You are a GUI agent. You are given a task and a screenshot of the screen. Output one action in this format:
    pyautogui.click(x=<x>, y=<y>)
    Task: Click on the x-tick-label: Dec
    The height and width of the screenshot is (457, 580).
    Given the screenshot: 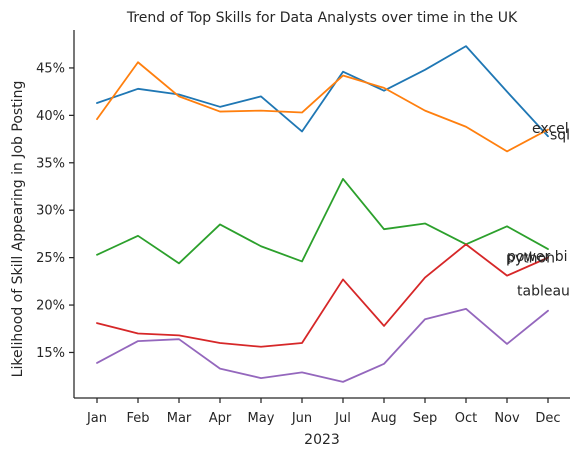 What is the action you would take?
    pyautogui.click(x=547, y=418)
    